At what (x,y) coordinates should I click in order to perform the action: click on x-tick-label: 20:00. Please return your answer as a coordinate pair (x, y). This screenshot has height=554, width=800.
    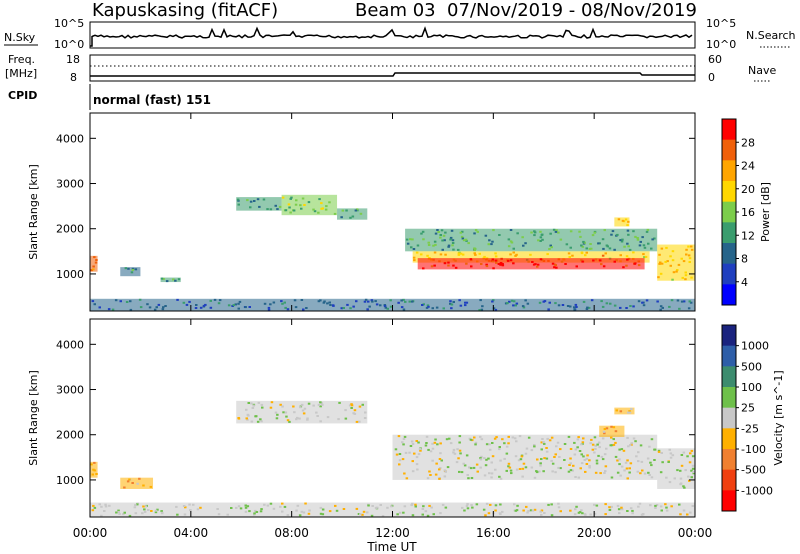
    Looking at the image, I should click on (594, 533).